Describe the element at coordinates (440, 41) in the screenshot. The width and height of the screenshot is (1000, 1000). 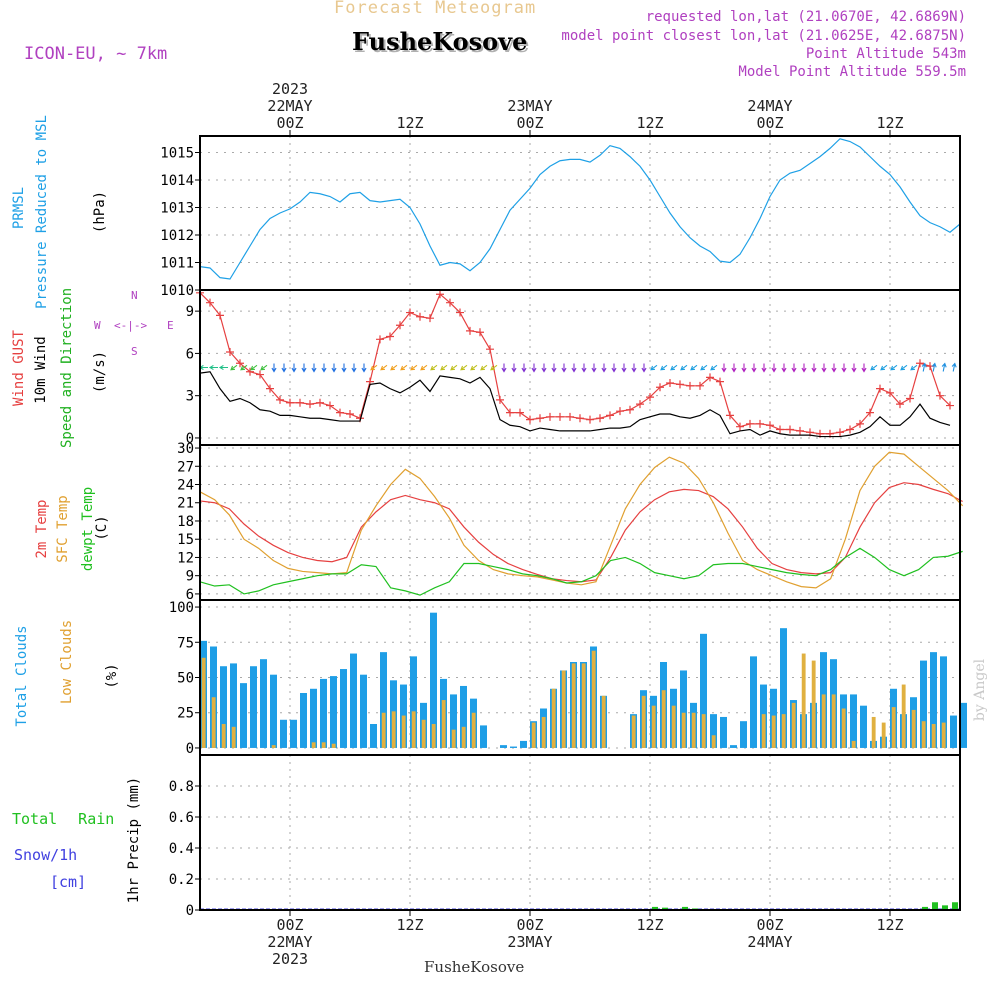
I see `location-title: FusheKosove` at that location.